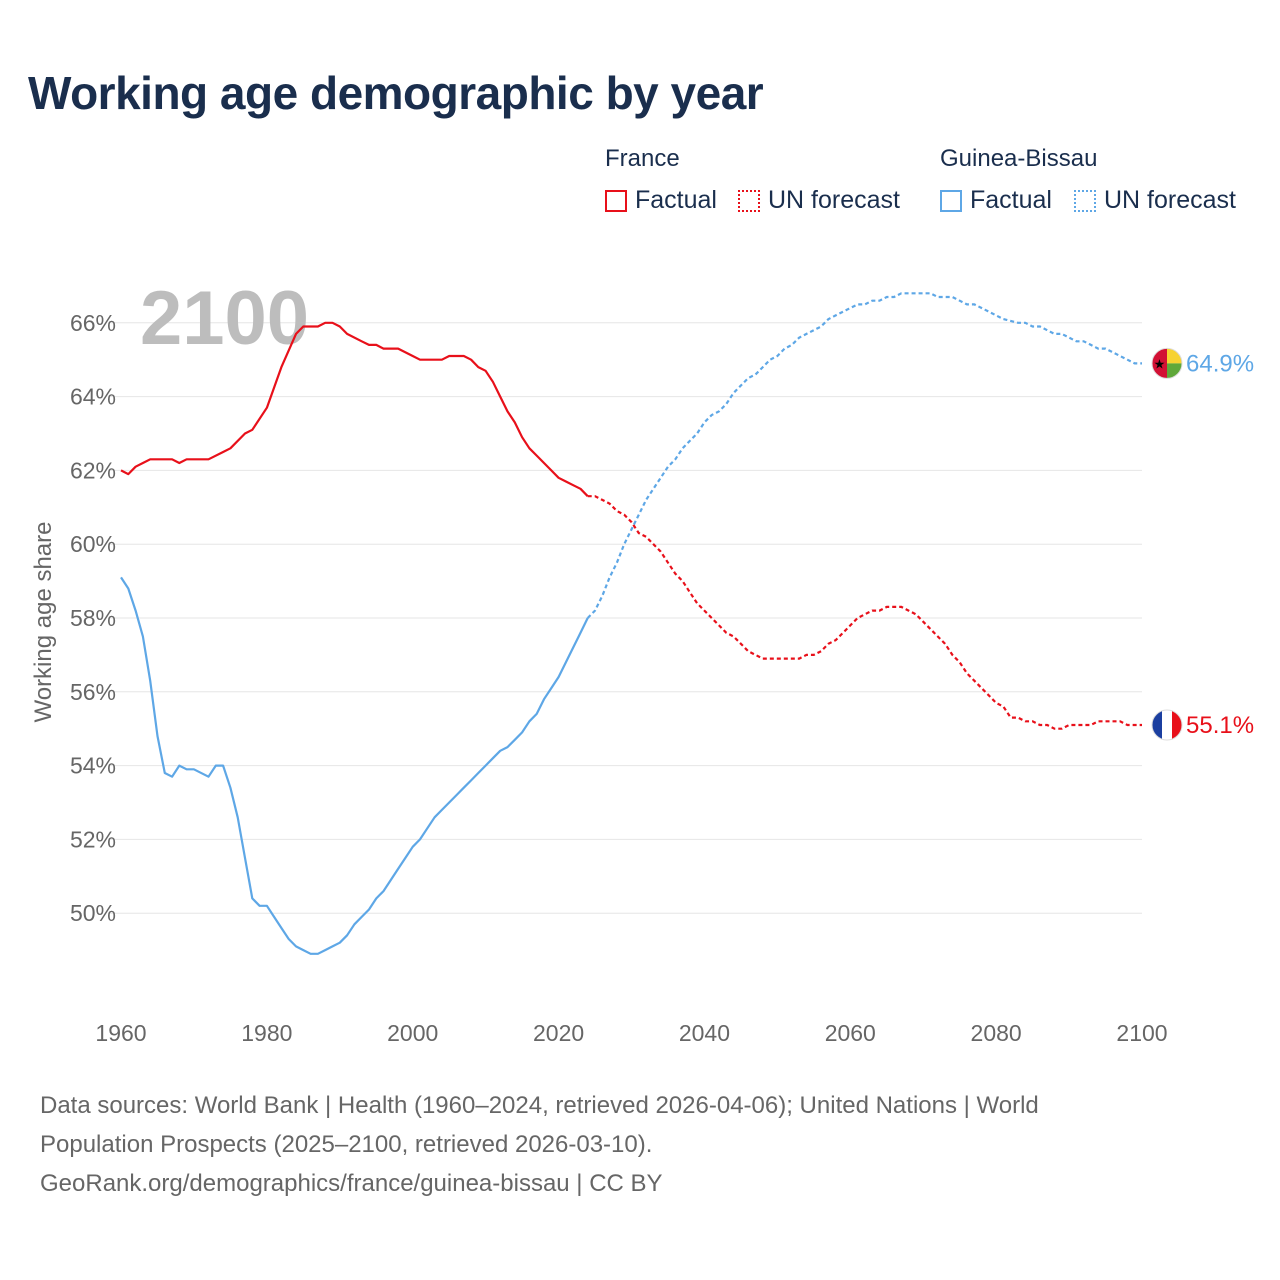  I want to click on legend-group-france: France, so click(642, 158).